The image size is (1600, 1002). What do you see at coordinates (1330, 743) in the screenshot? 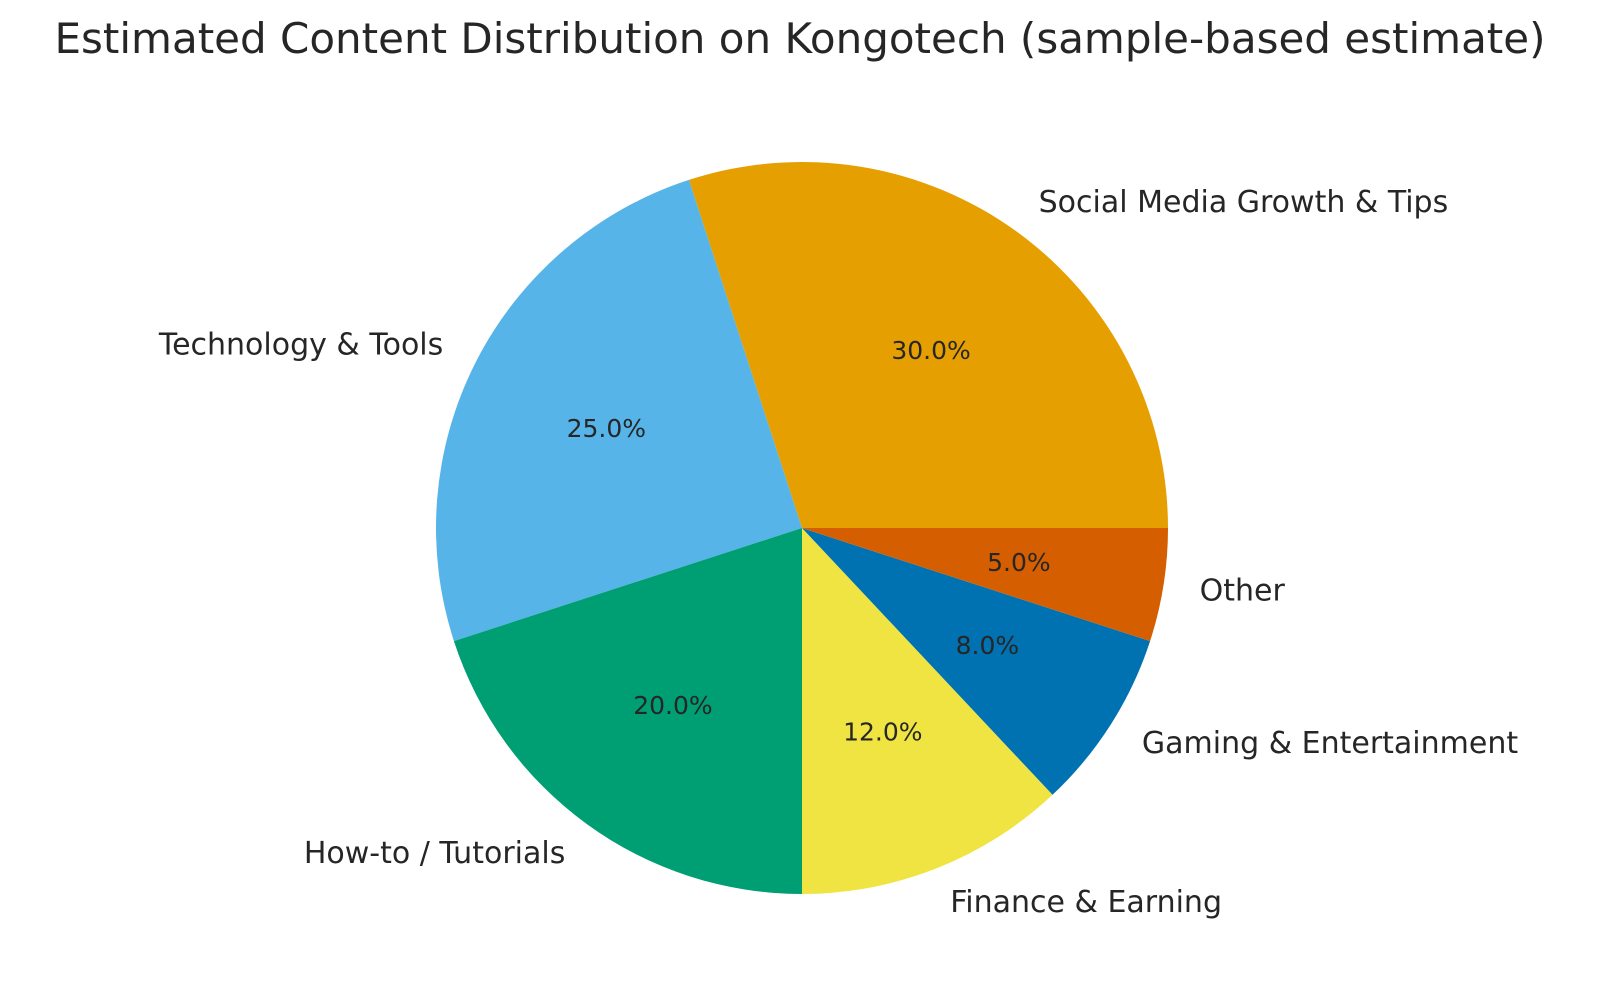
I see `pie-category-label-gaming-entertainment: Gaming & Entertainment` at bounding box center [1330, 743].